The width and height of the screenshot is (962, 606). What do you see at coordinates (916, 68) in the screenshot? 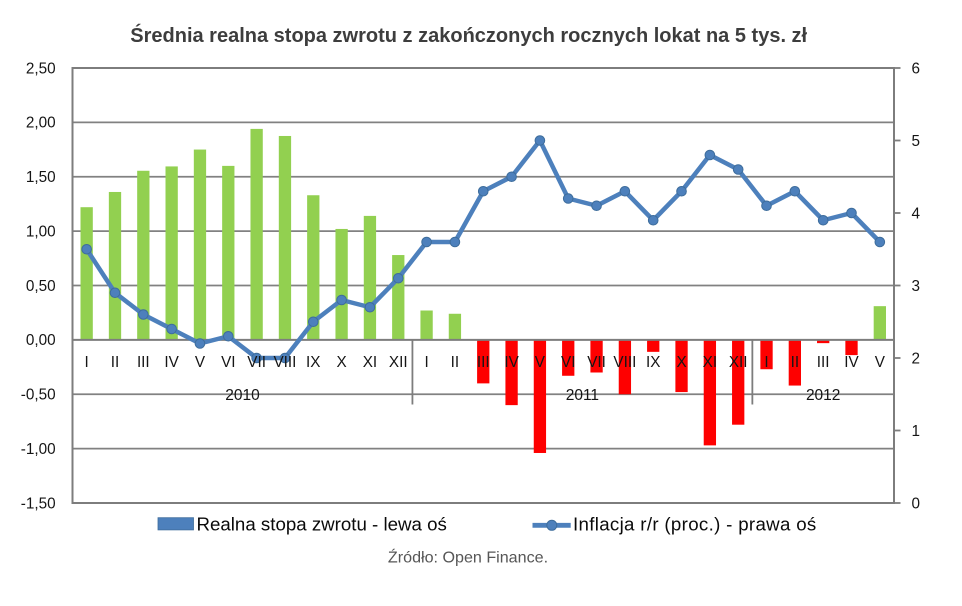
I see `svg-text: 6` at bounding box center [916, 68].